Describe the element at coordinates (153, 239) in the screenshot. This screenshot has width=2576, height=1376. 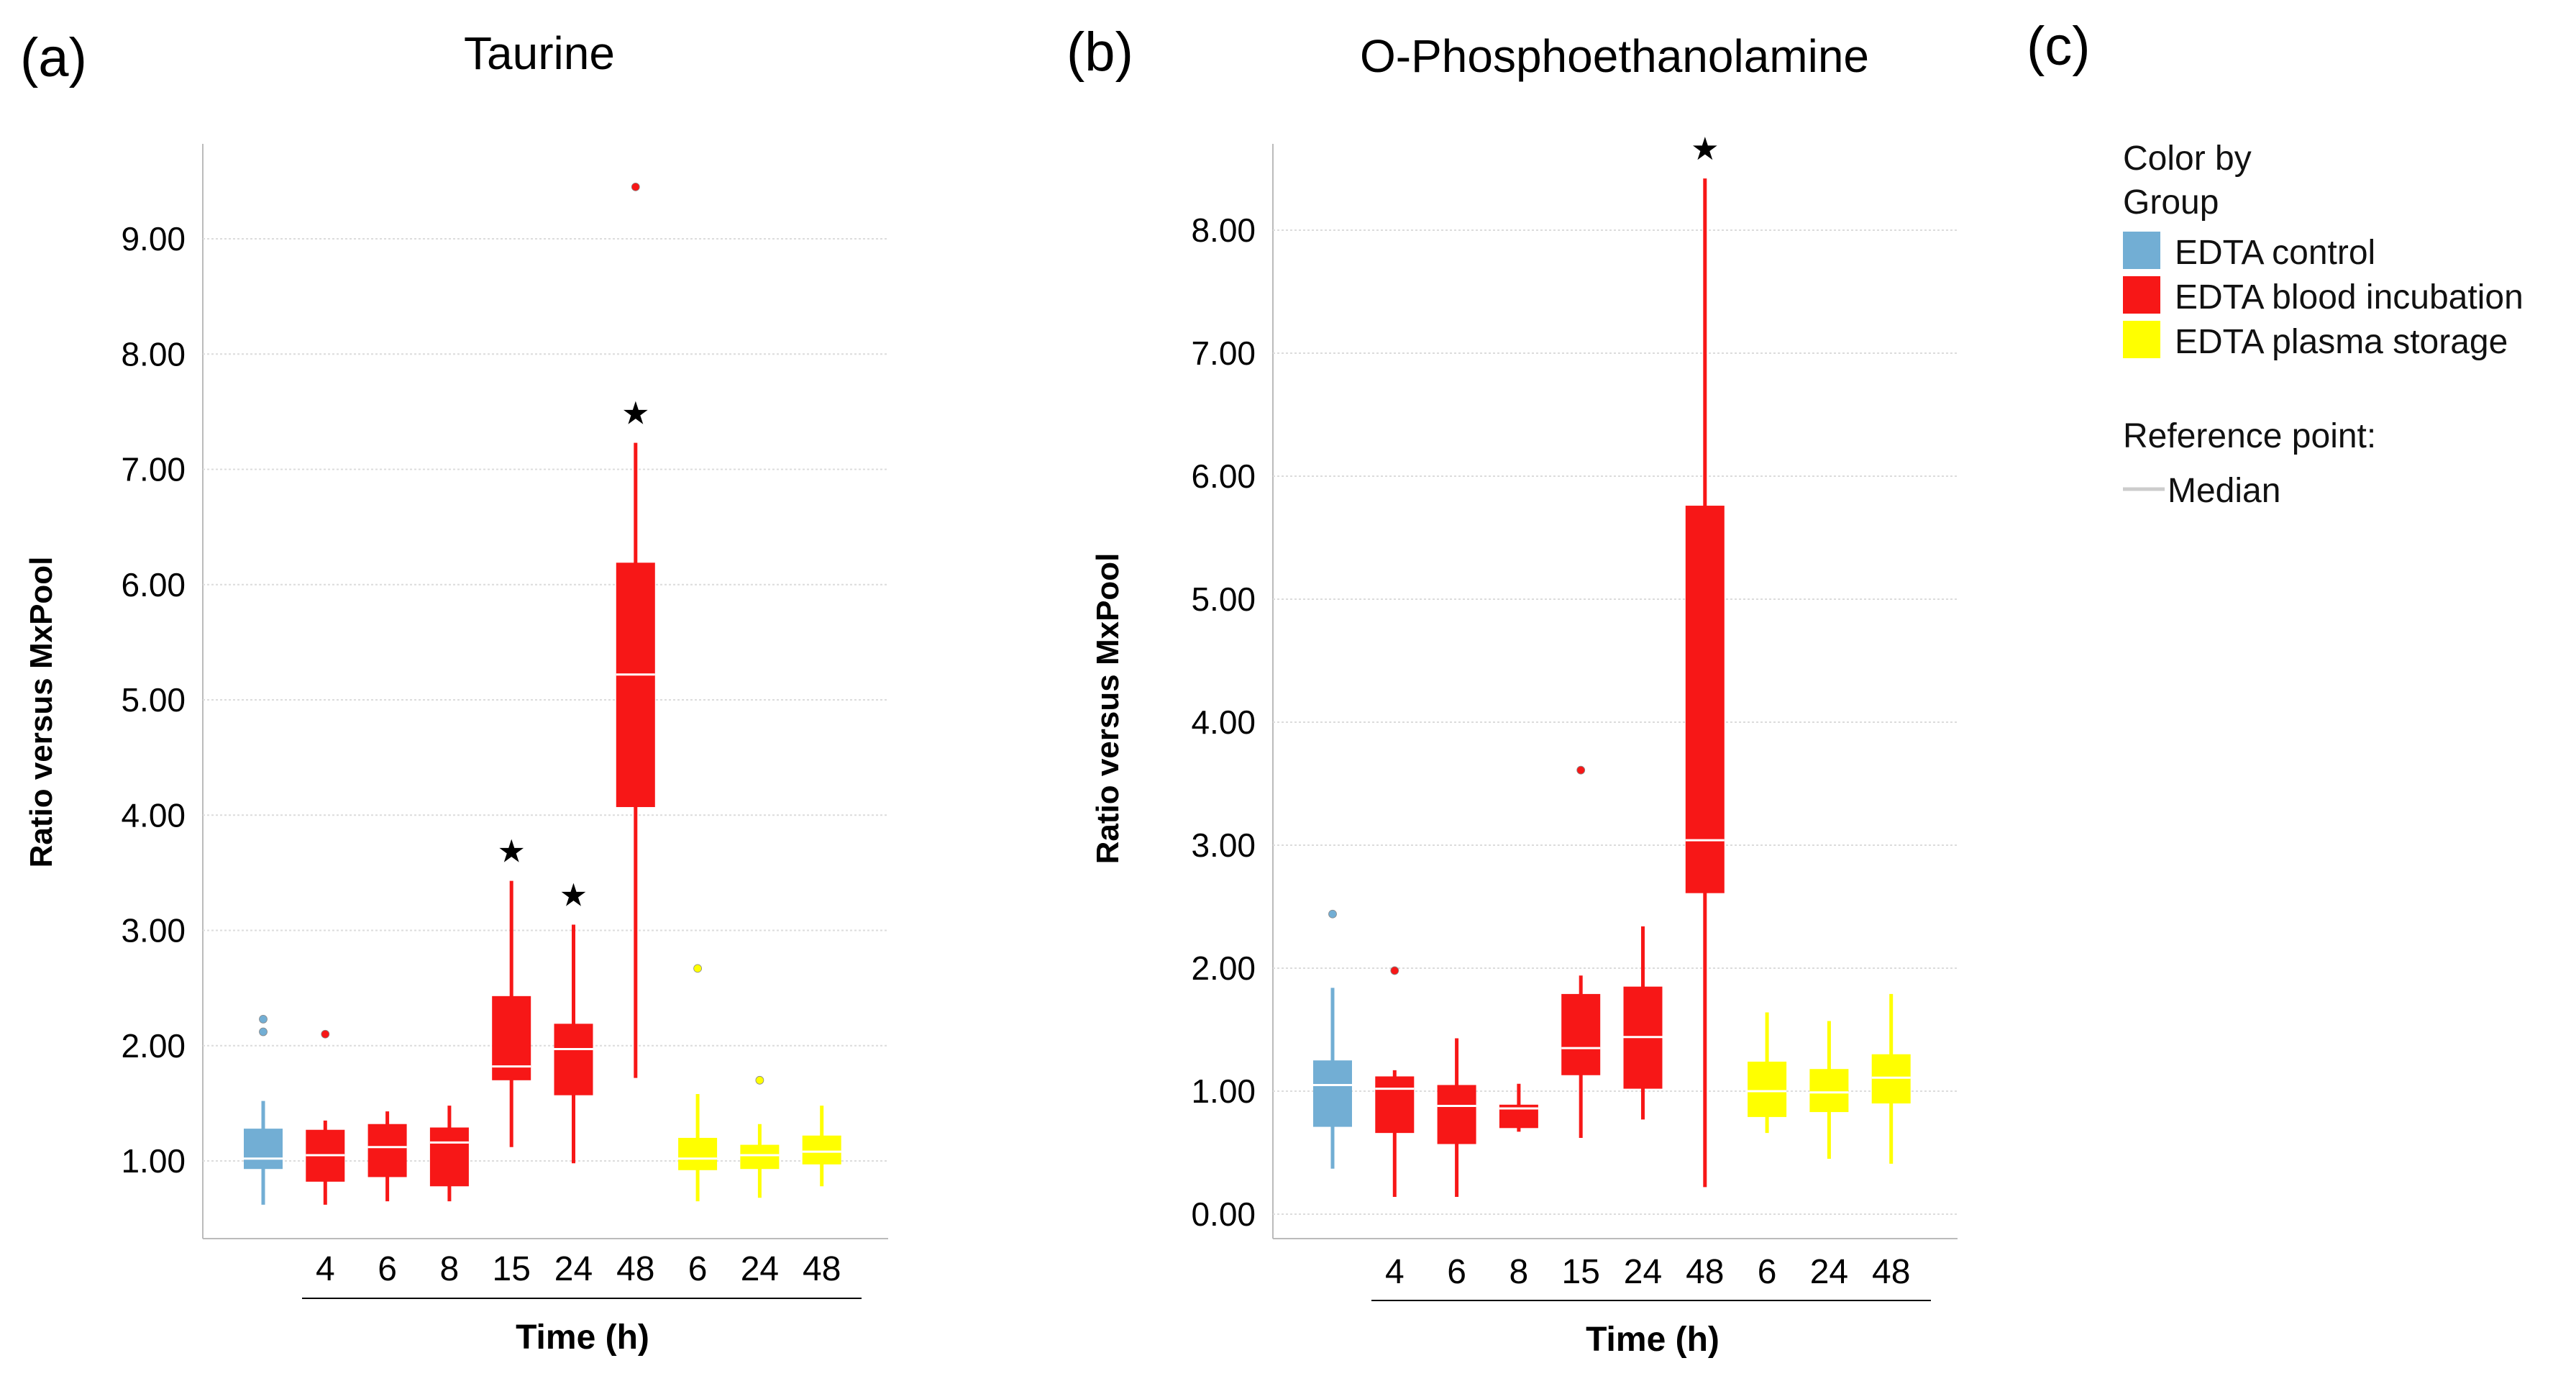
I see `y-tick-label: 9.00` at that location.